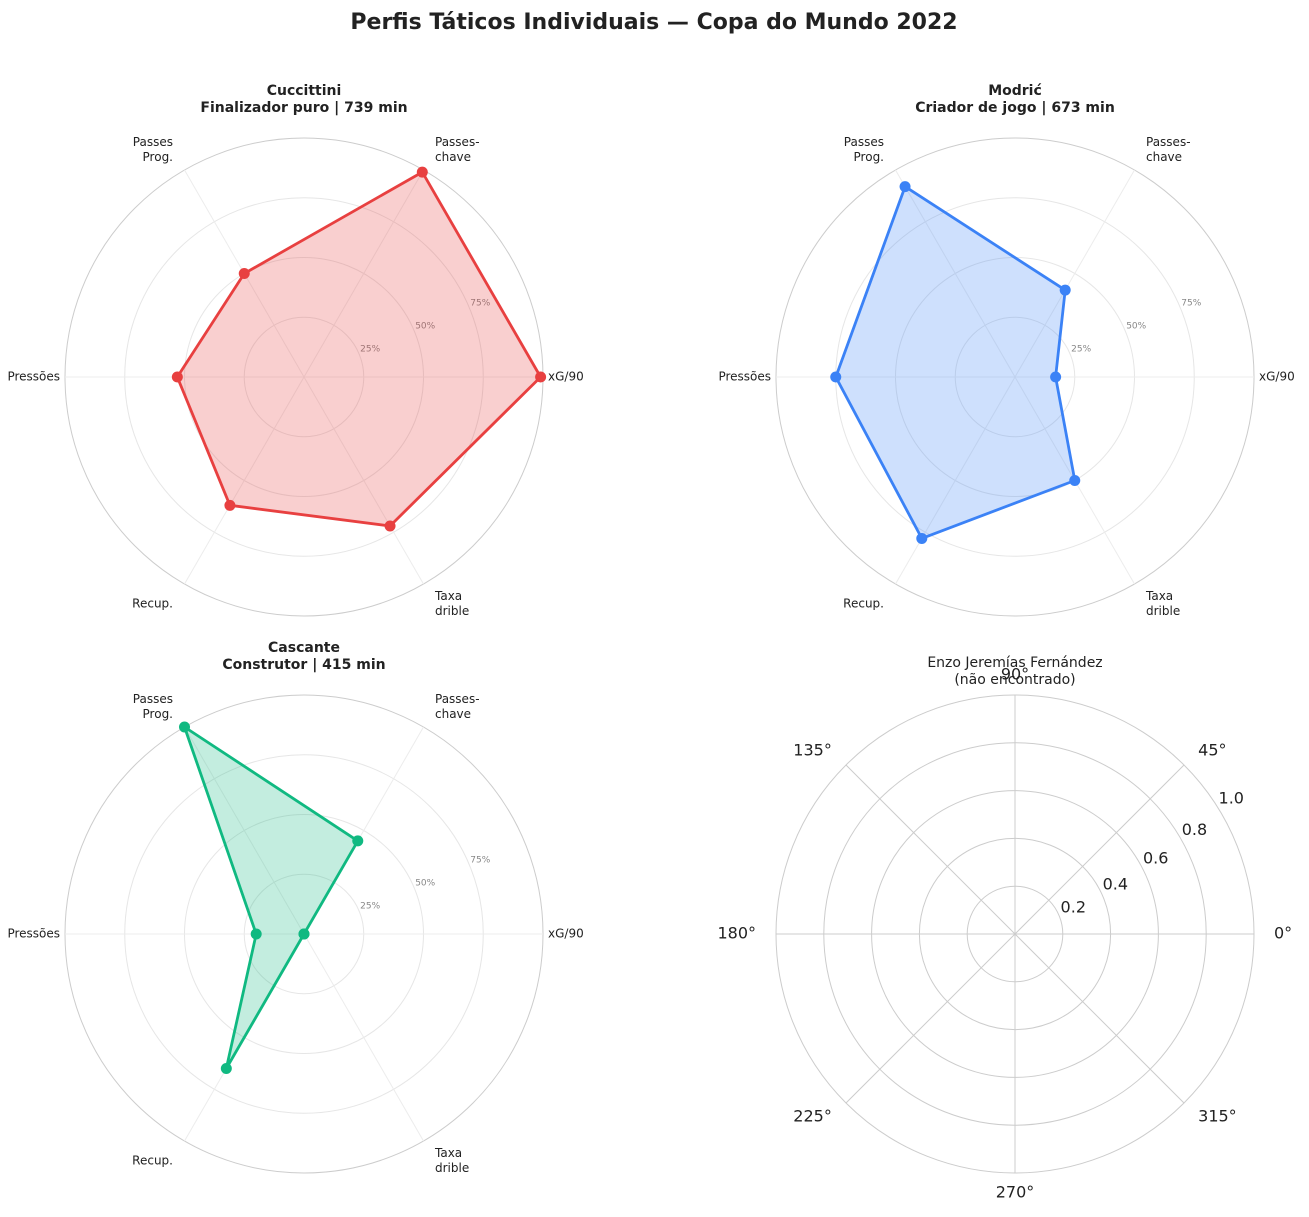  I want to click on panel-title: Enzo Jeremías Fernández, so click(1014, 663).